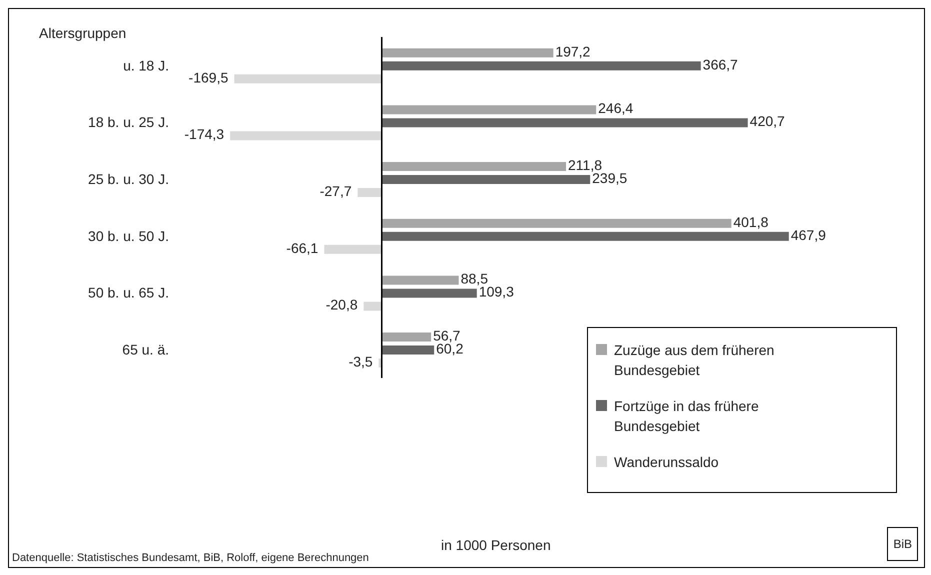 The image size is (931, 575). Describe the element at coordinates (616, 108) in the screenshot. I see `data-label: 246,4` at that location.